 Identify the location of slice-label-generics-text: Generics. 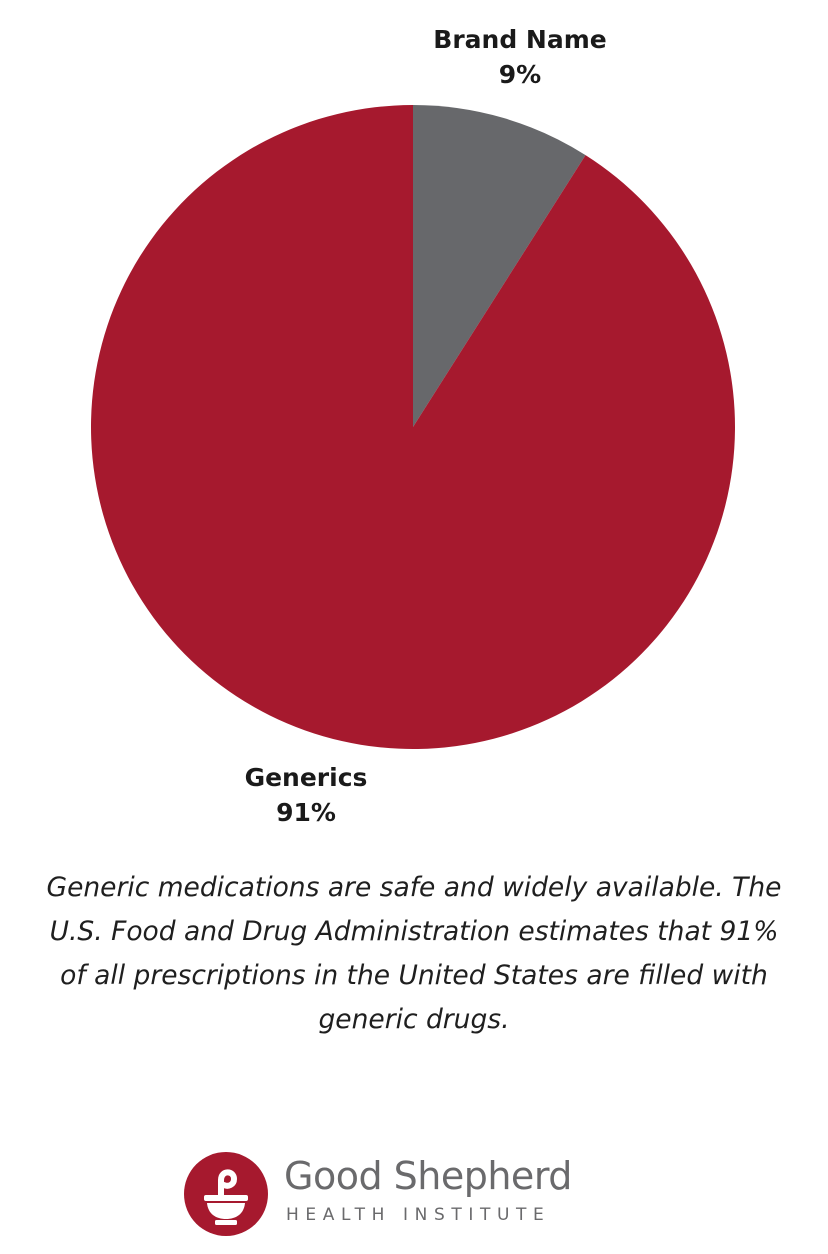
(306, 777).